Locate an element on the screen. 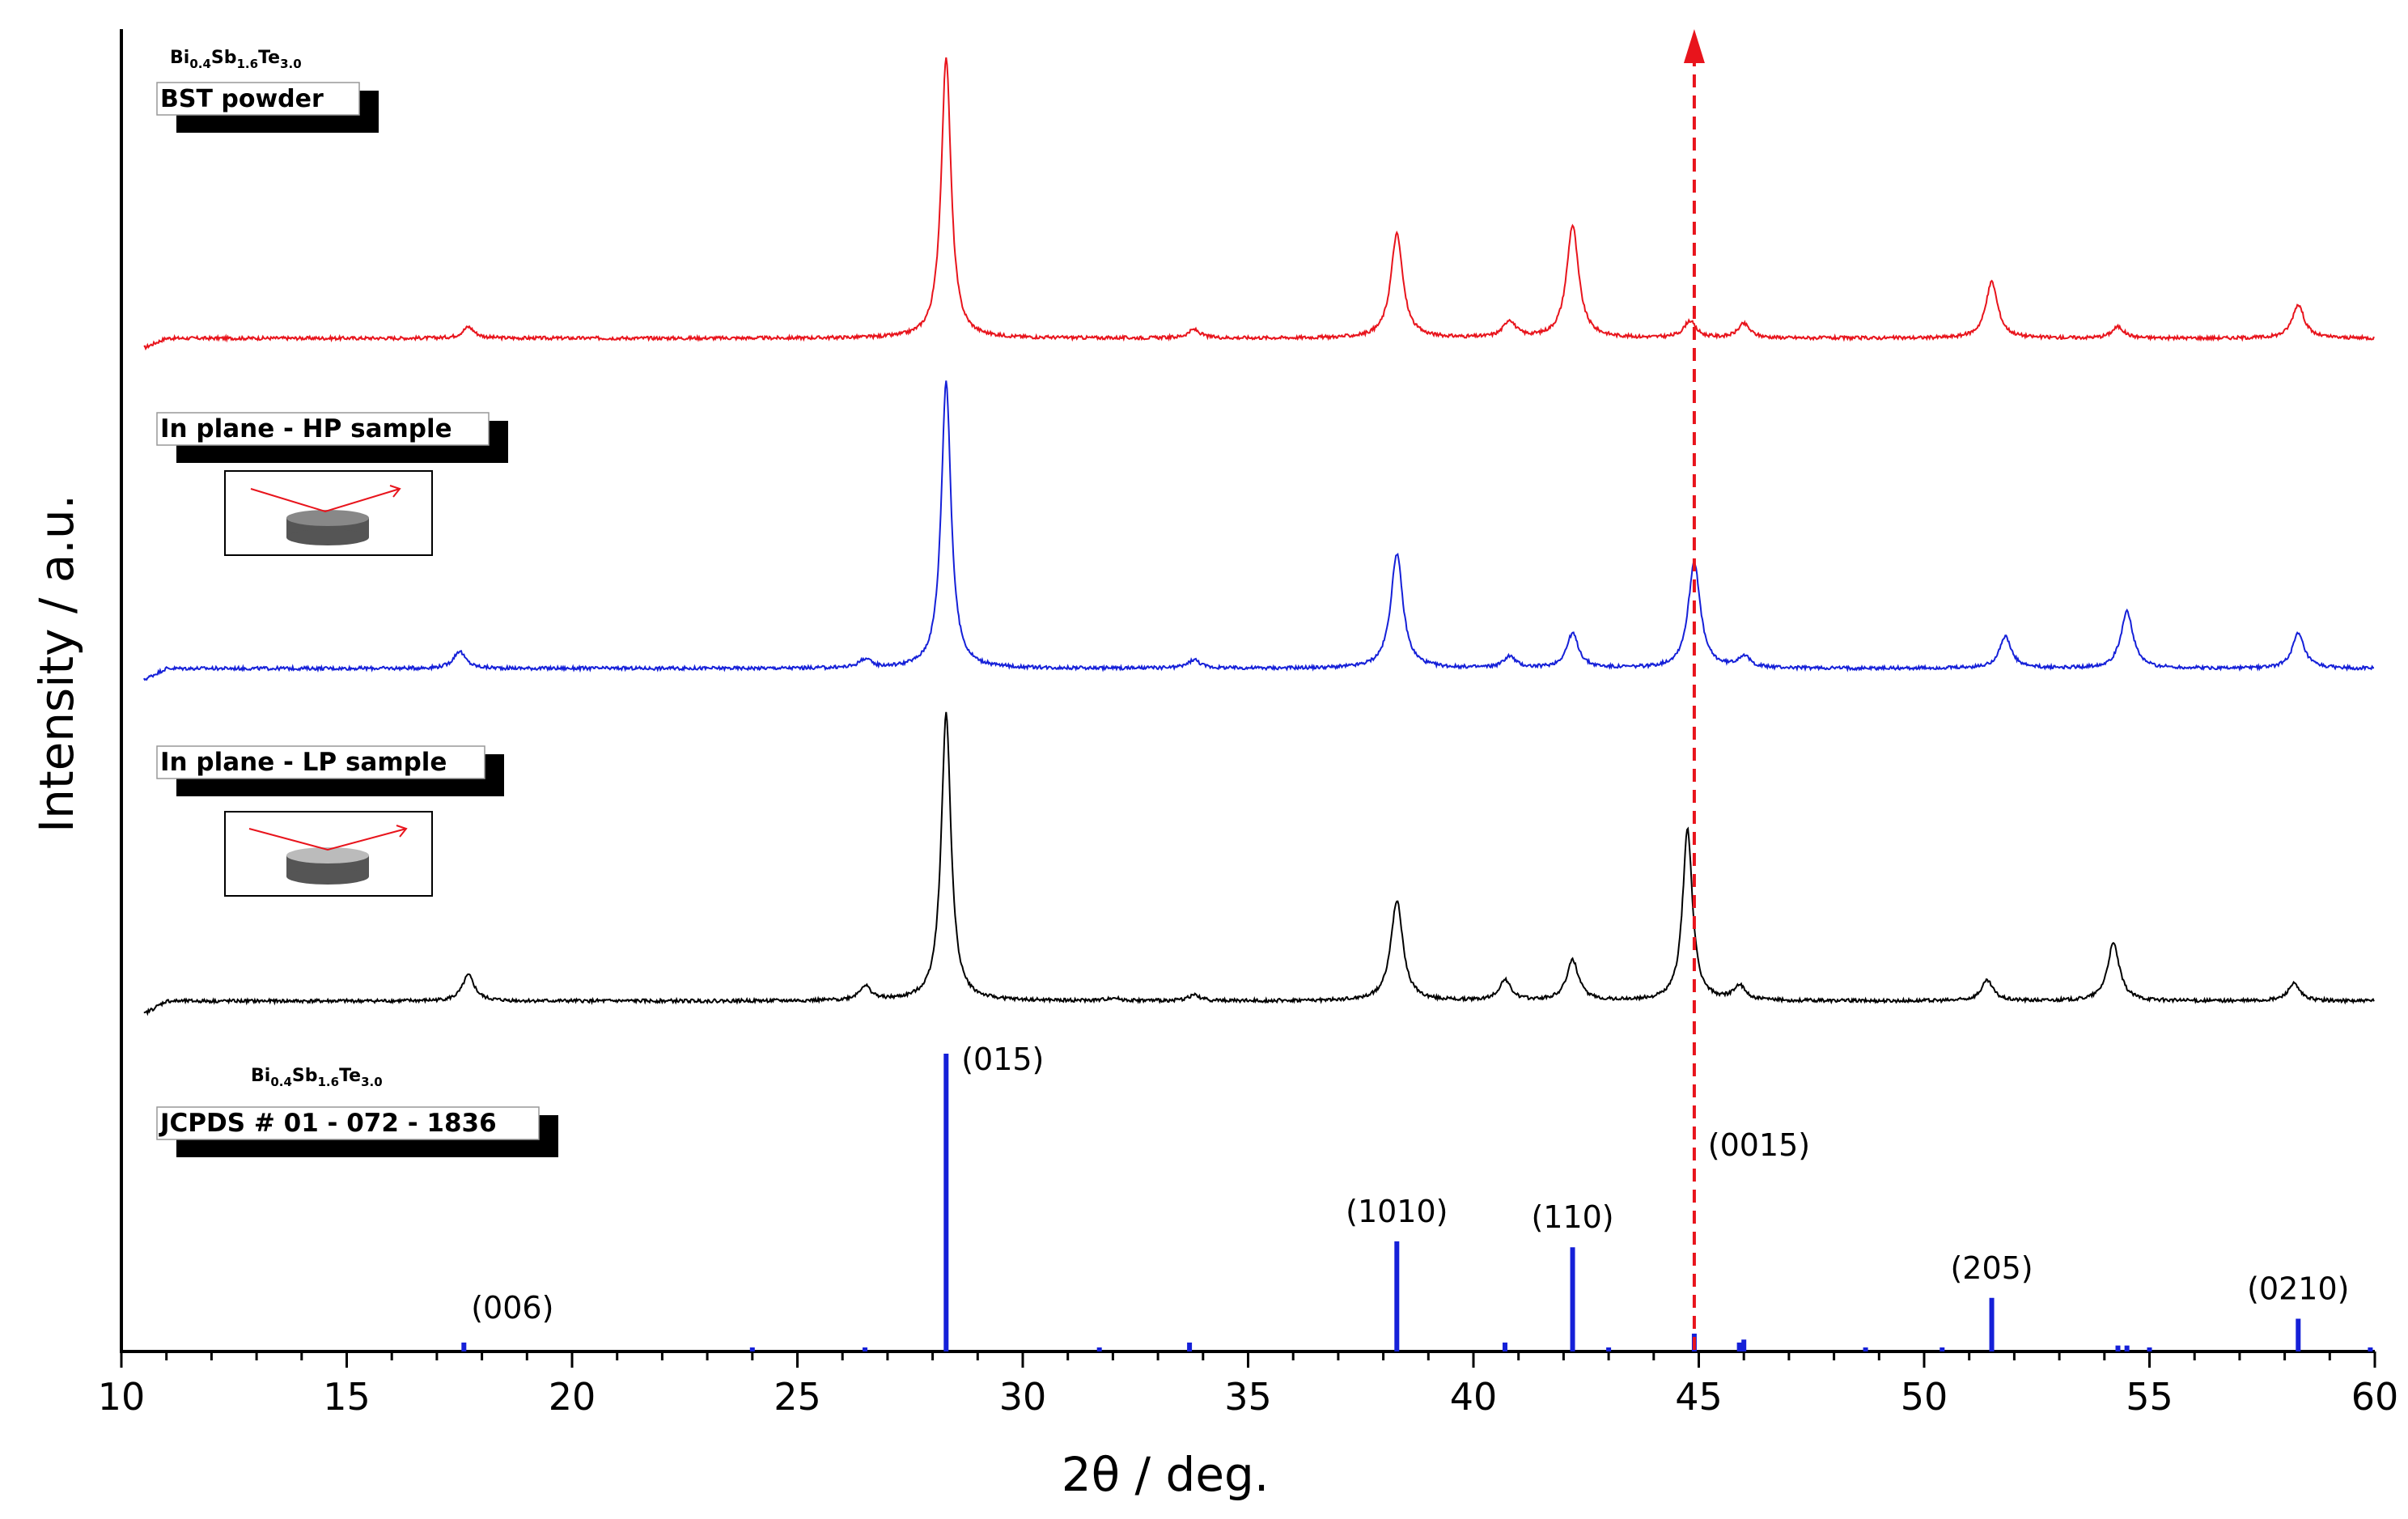  series-label-lp: In plane - LP sample is located at coordinates (303, 763).